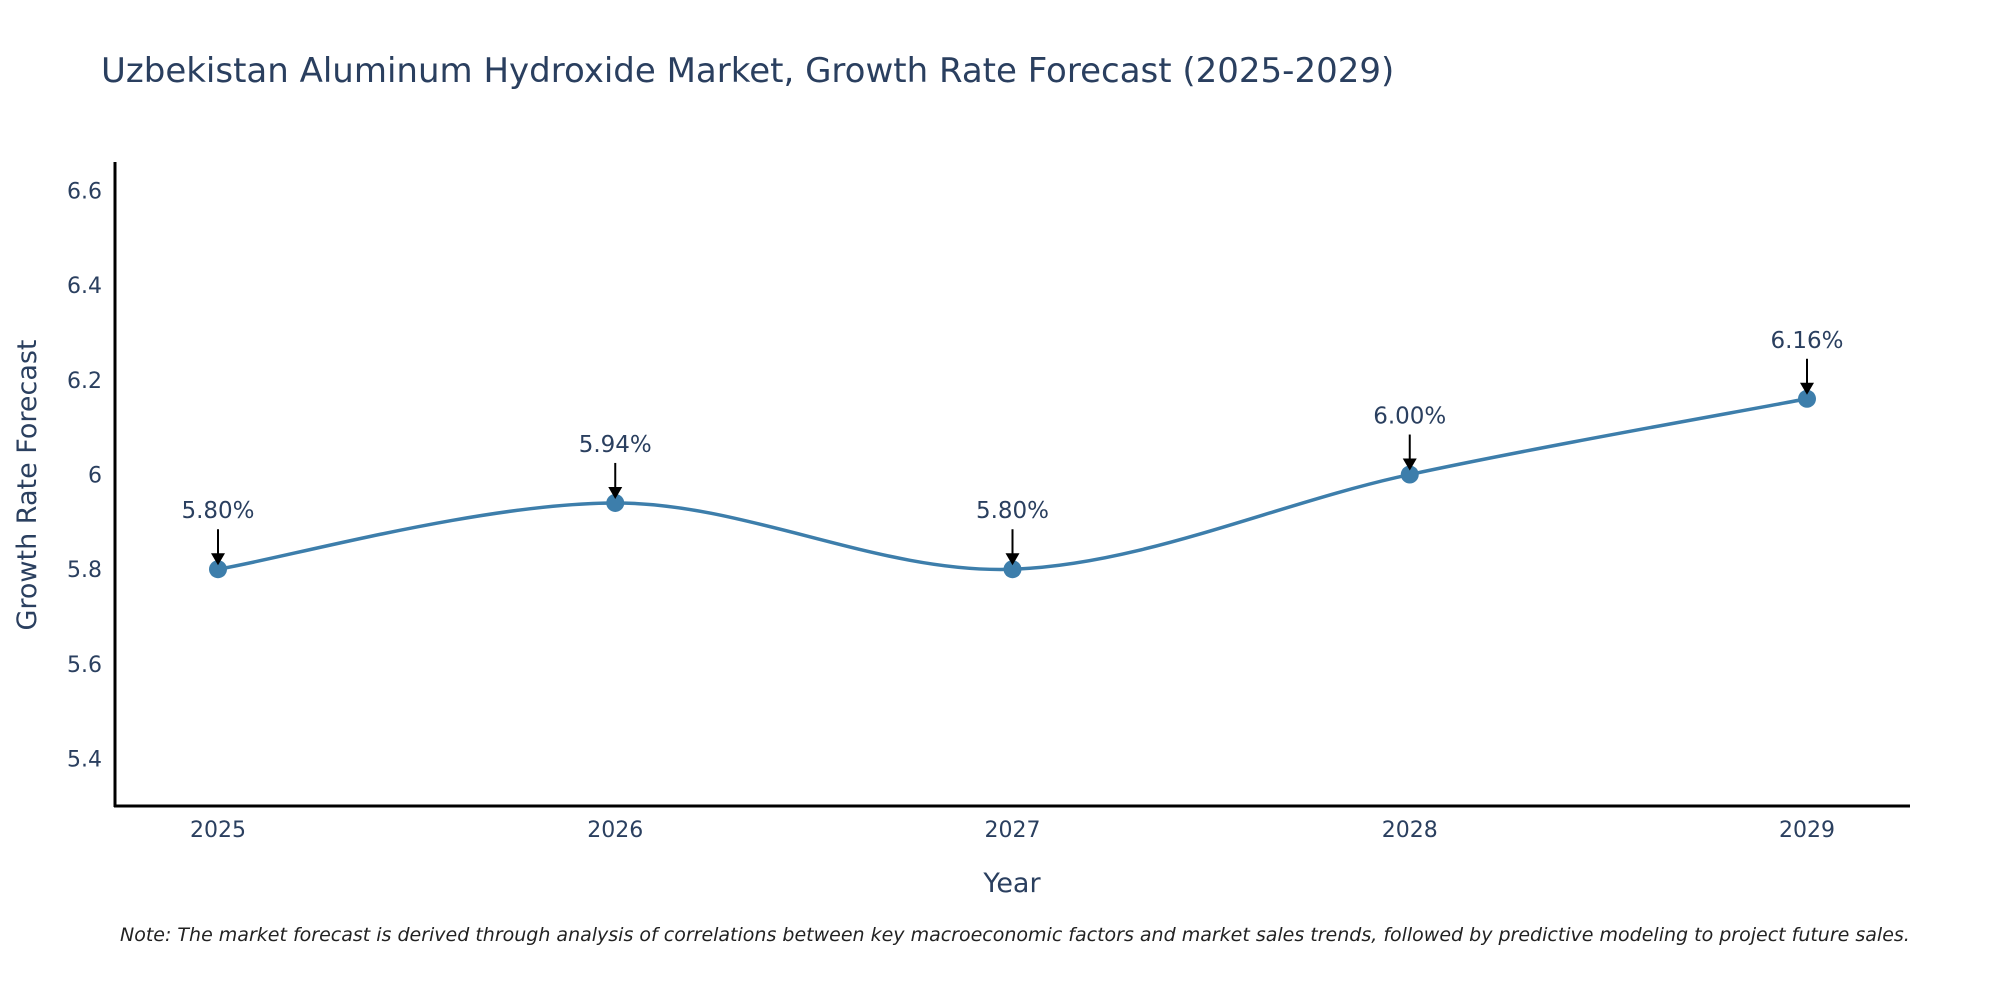 This screenshot has width=2000, height=1000. What do you see at coordinates (218, 830) in the screenshot?
I see `x-tick-label: 2025` at bounding box center [218, 830].